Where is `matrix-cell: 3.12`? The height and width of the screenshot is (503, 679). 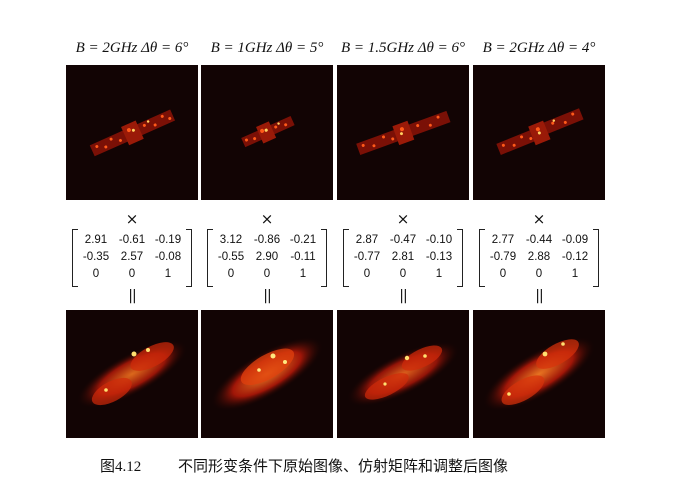 matrix-cell: 3.12 is located at coordinates (231, 239).